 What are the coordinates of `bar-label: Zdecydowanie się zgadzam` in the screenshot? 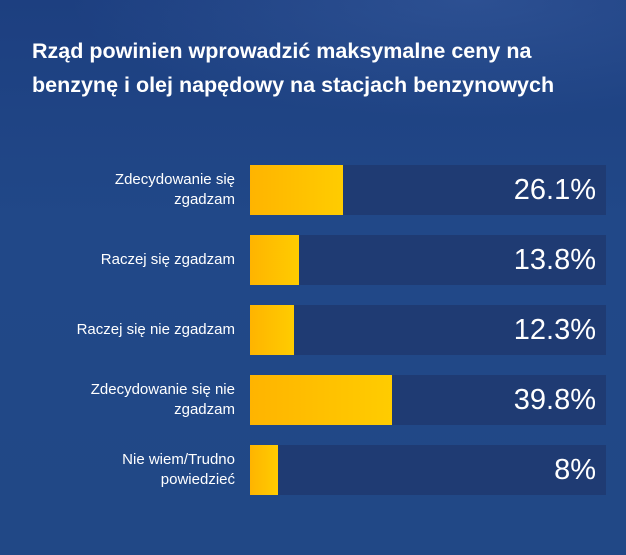 It's located at (125, 190).